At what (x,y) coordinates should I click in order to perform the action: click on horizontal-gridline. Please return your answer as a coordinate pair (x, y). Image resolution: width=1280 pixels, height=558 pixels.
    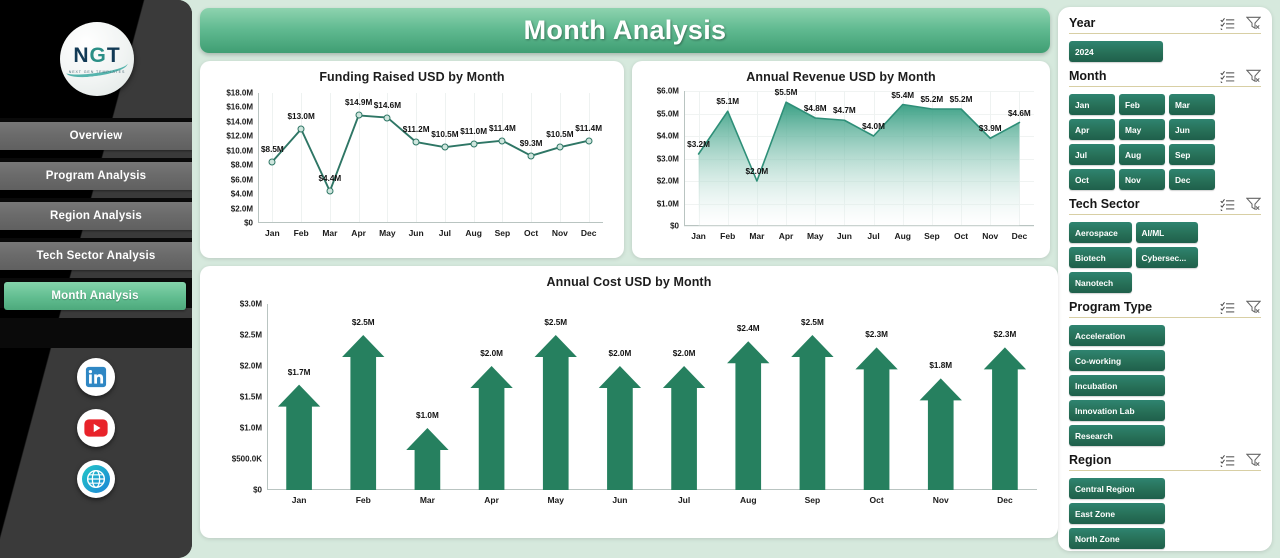
    Looking at the image, I should click on (858, 91).